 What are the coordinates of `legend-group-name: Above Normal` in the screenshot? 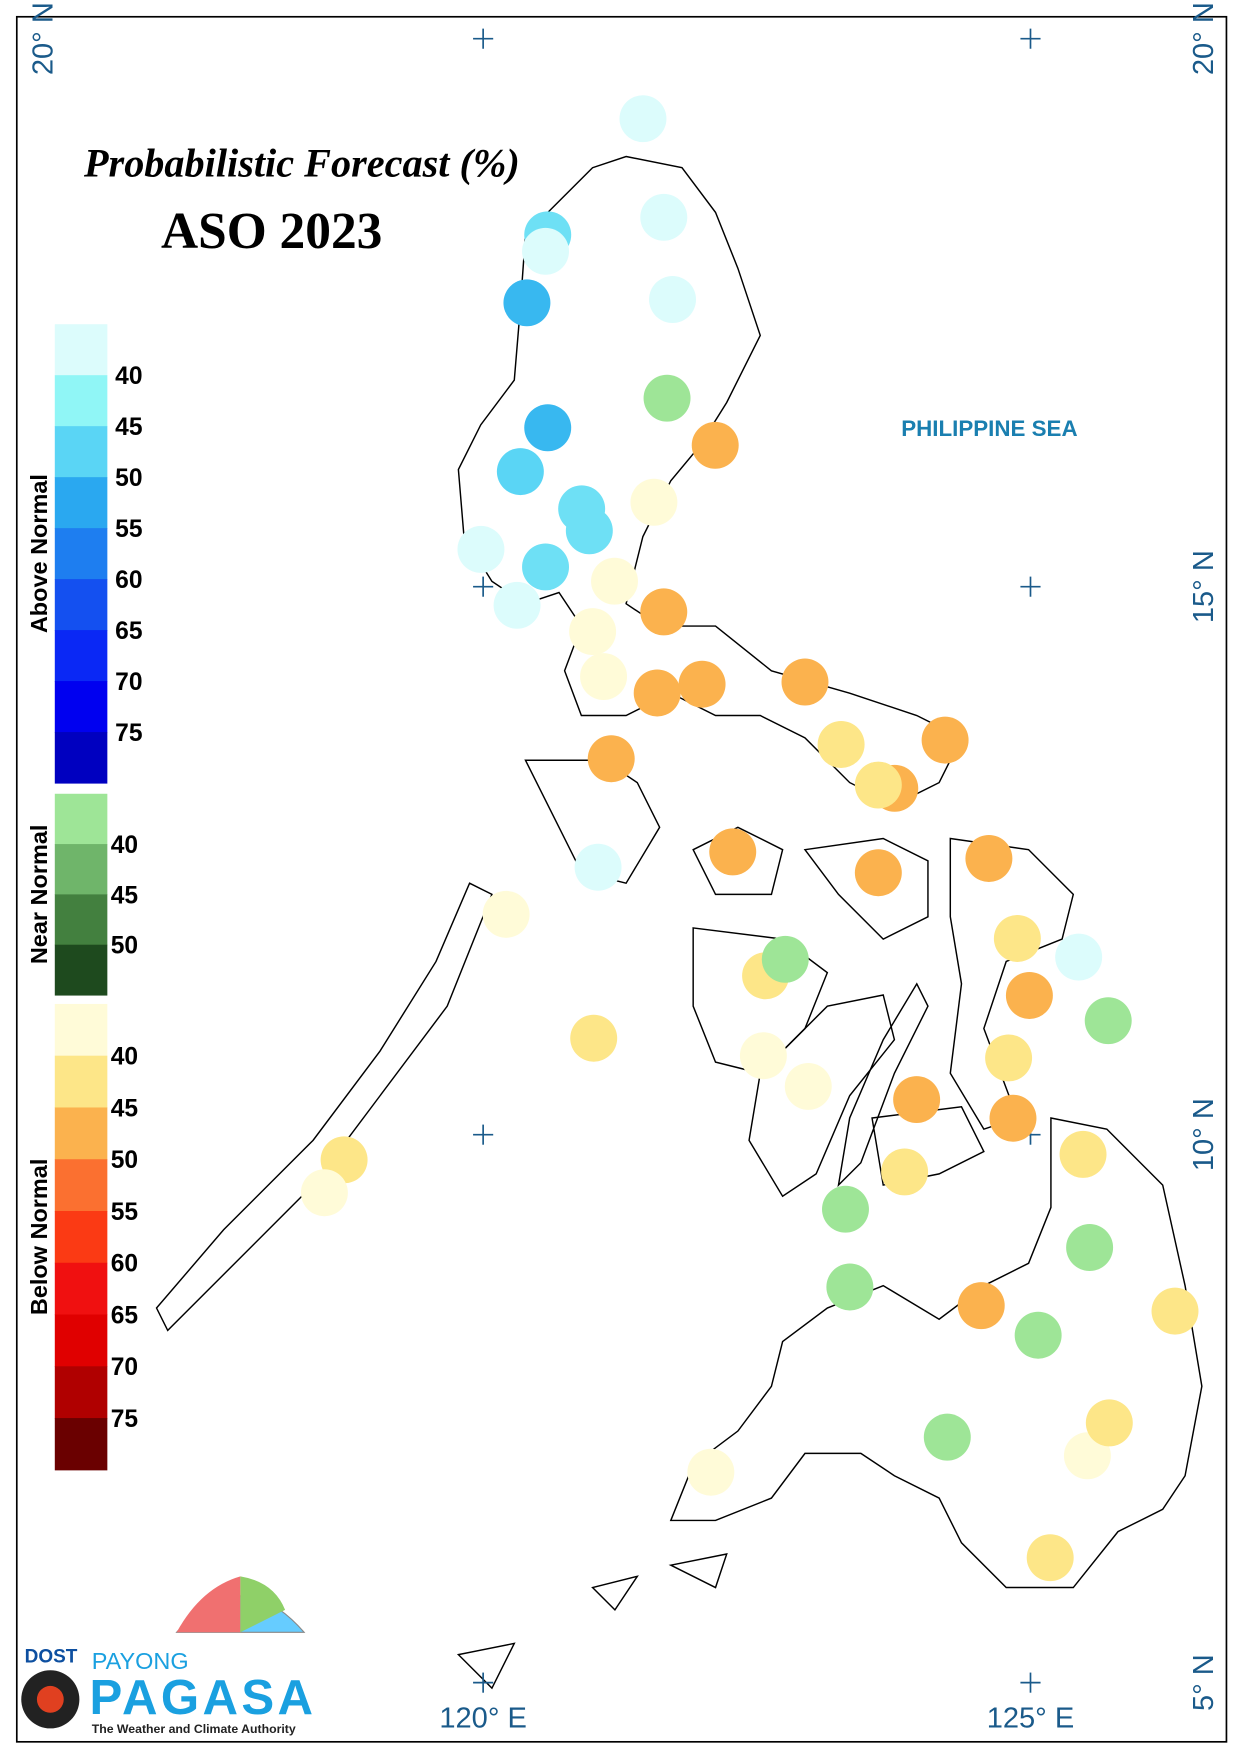 It's located at (39, 553).